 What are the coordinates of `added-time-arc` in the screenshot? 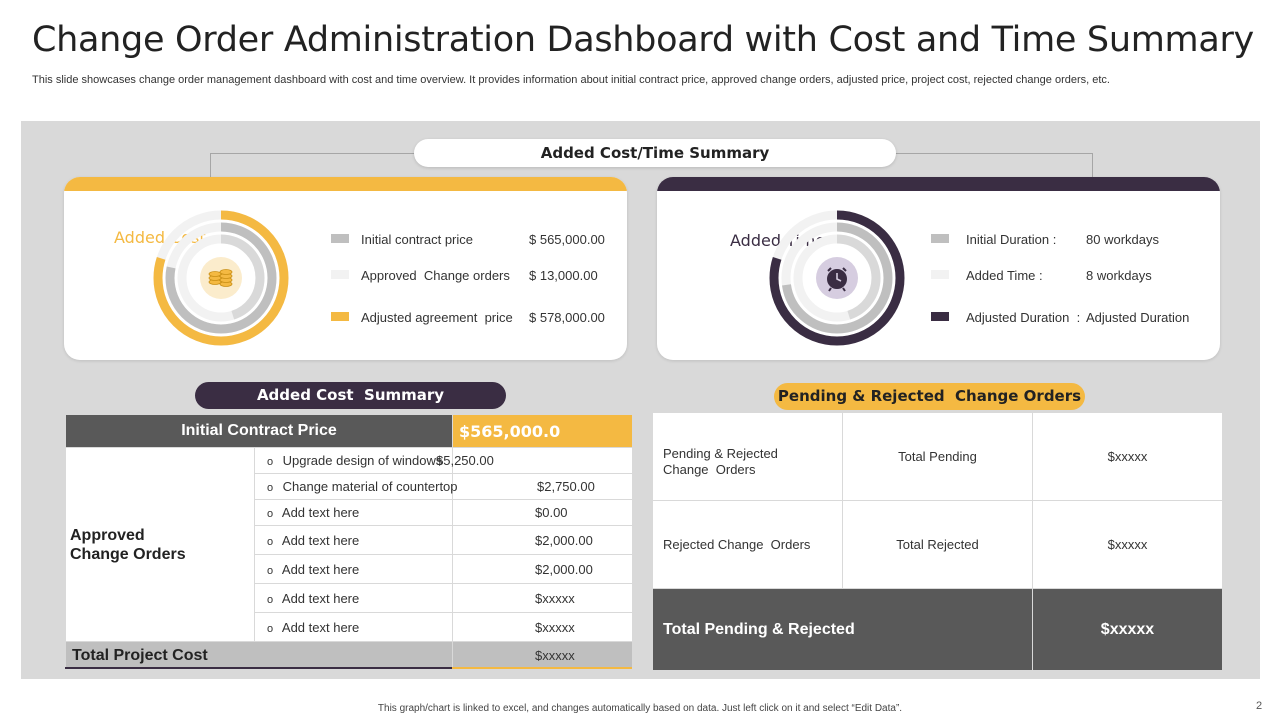 It's located at (837, 278).